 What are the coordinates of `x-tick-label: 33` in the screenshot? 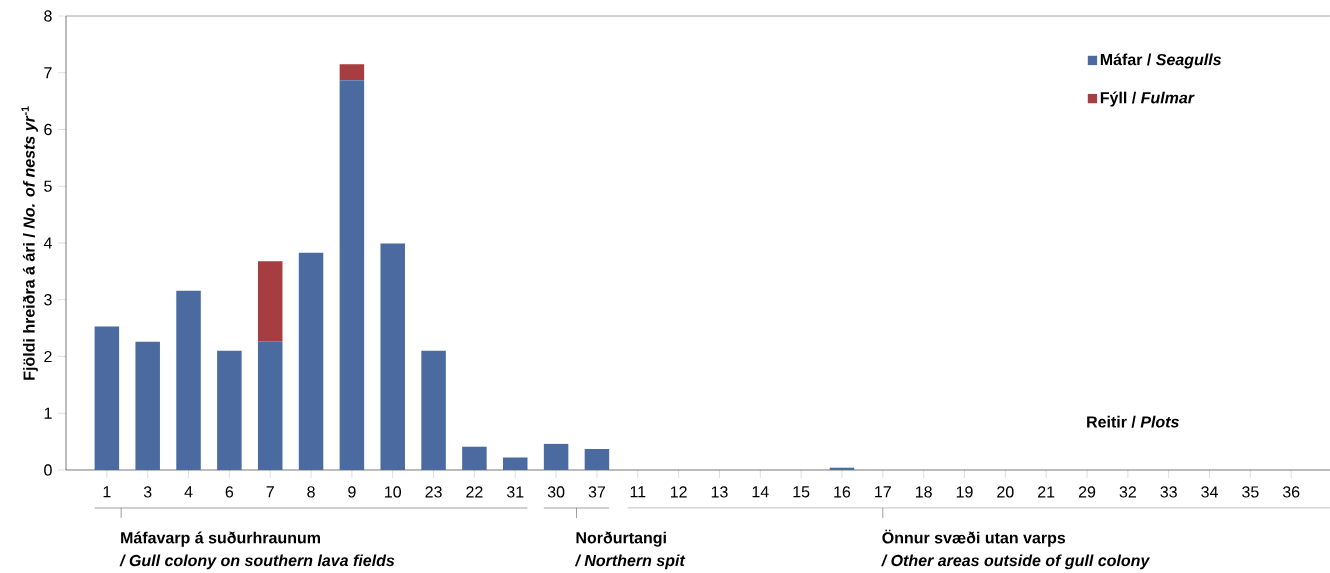 It's located at (1168, 492).